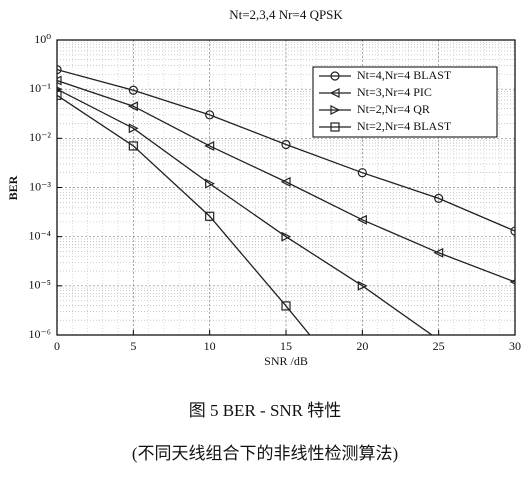  What do you see at coordinates (265, 410) in the screenshot?
I see `caption: 图 5 BER - SNR 特性` at bounding box center [265, 410].